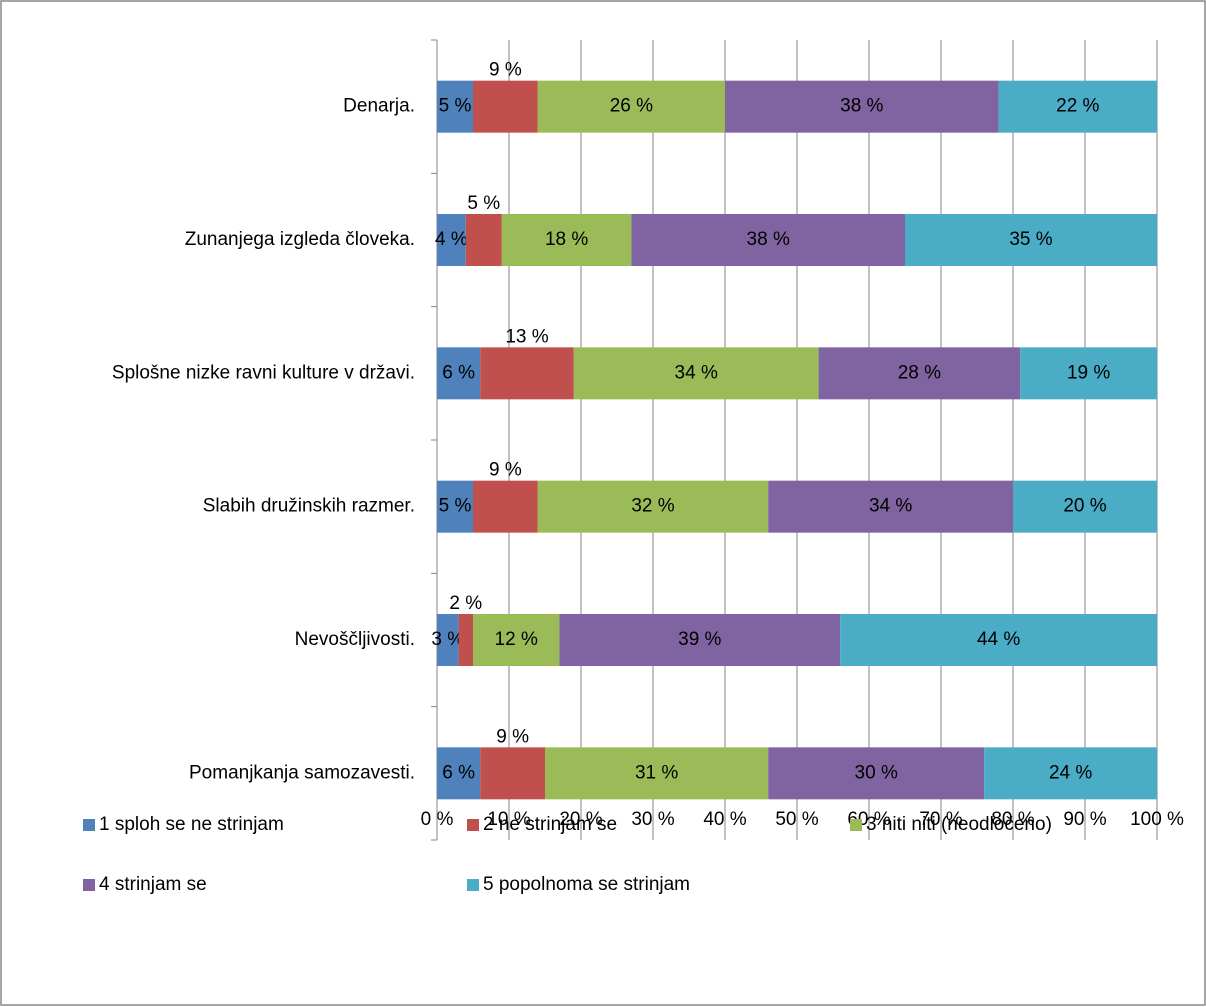  What do you see at coordinates (1157, 819) in the screenshot?
I see `x-tick-label: 100 %` at bounding box center [1157, 819].